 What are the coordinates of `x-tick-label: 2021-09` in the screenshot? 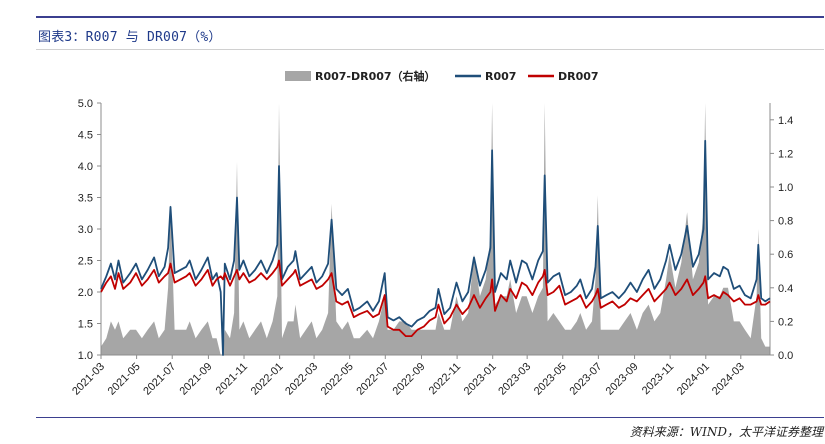 It's located at (196, 379).